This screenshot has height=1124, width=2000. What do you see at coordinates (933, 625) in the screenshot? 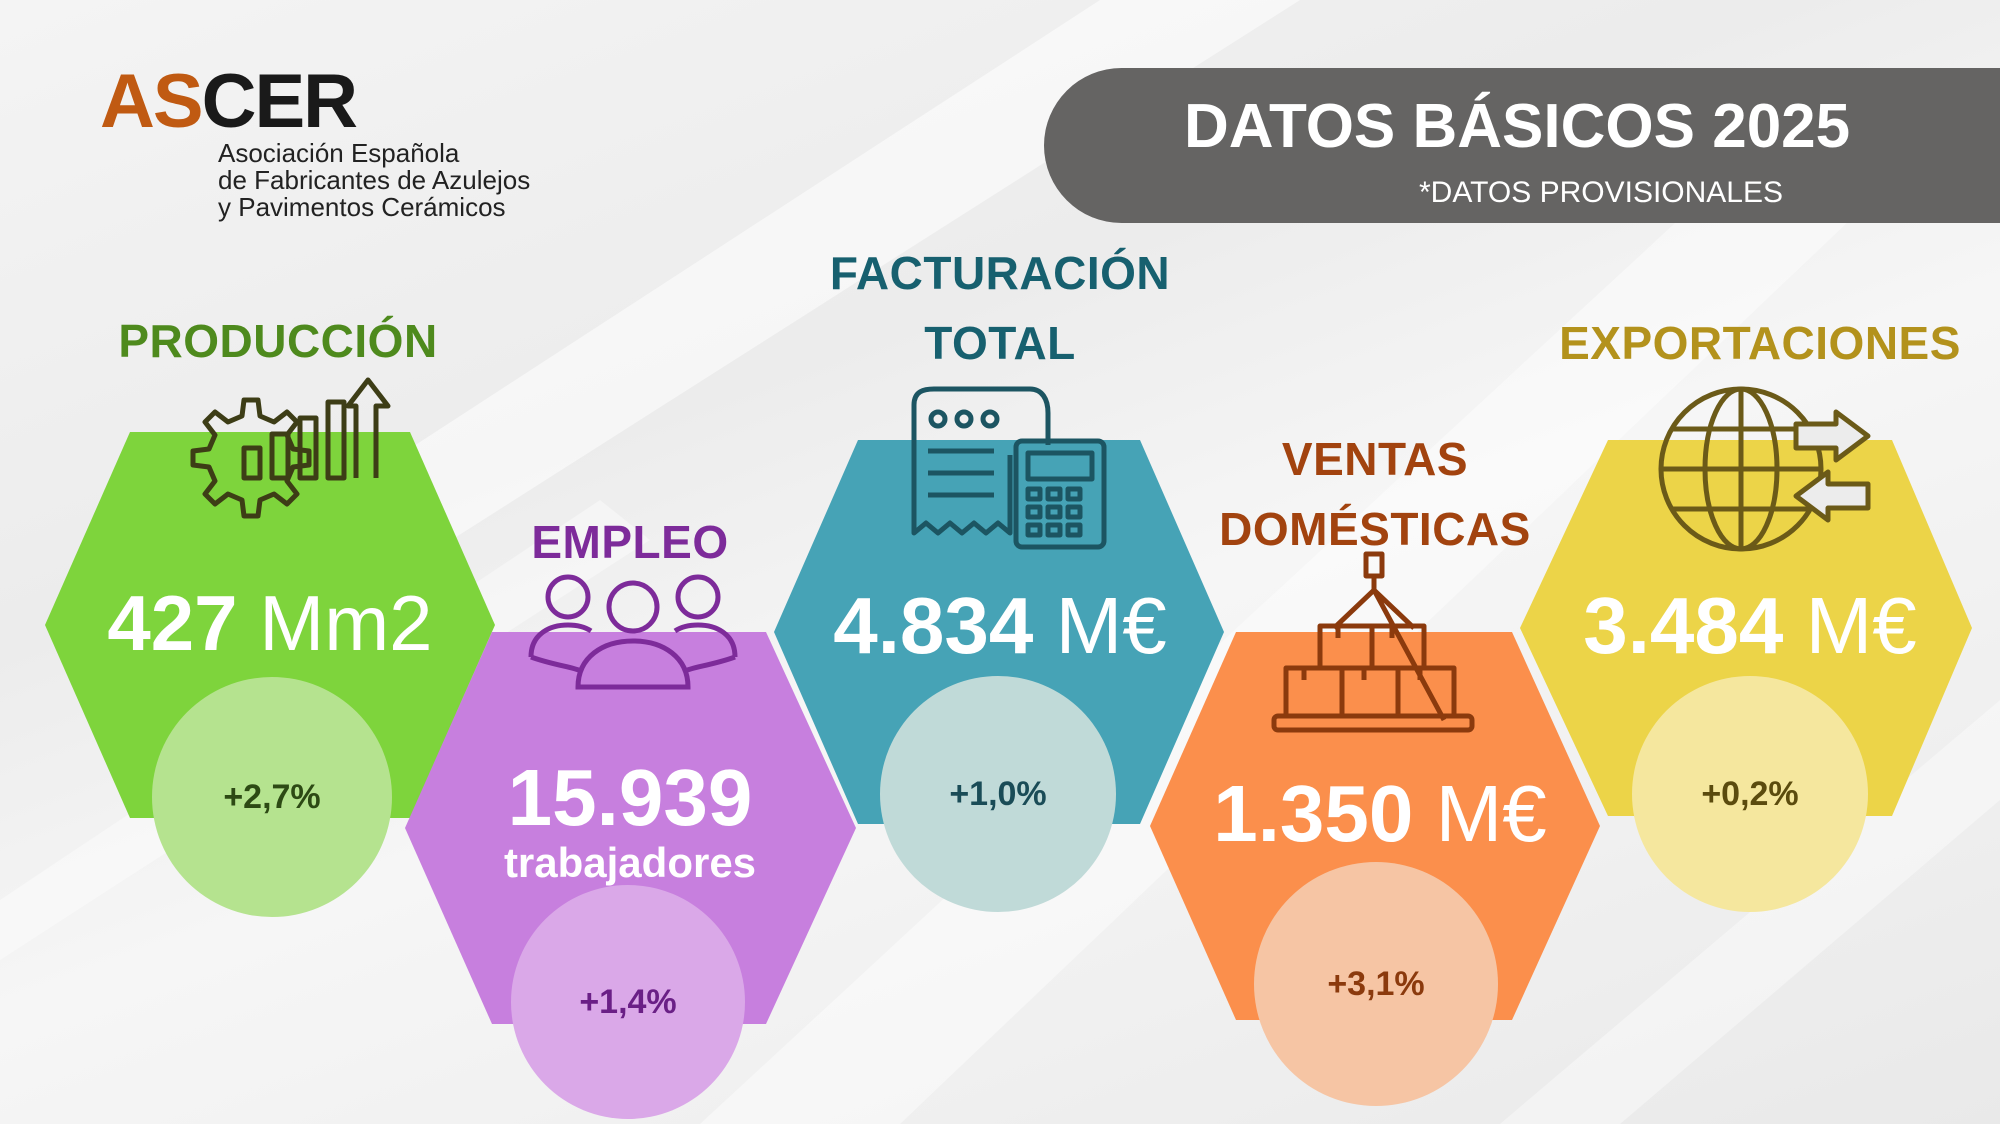
I see `value-number: 4.834` at bounding box center [933, 625].